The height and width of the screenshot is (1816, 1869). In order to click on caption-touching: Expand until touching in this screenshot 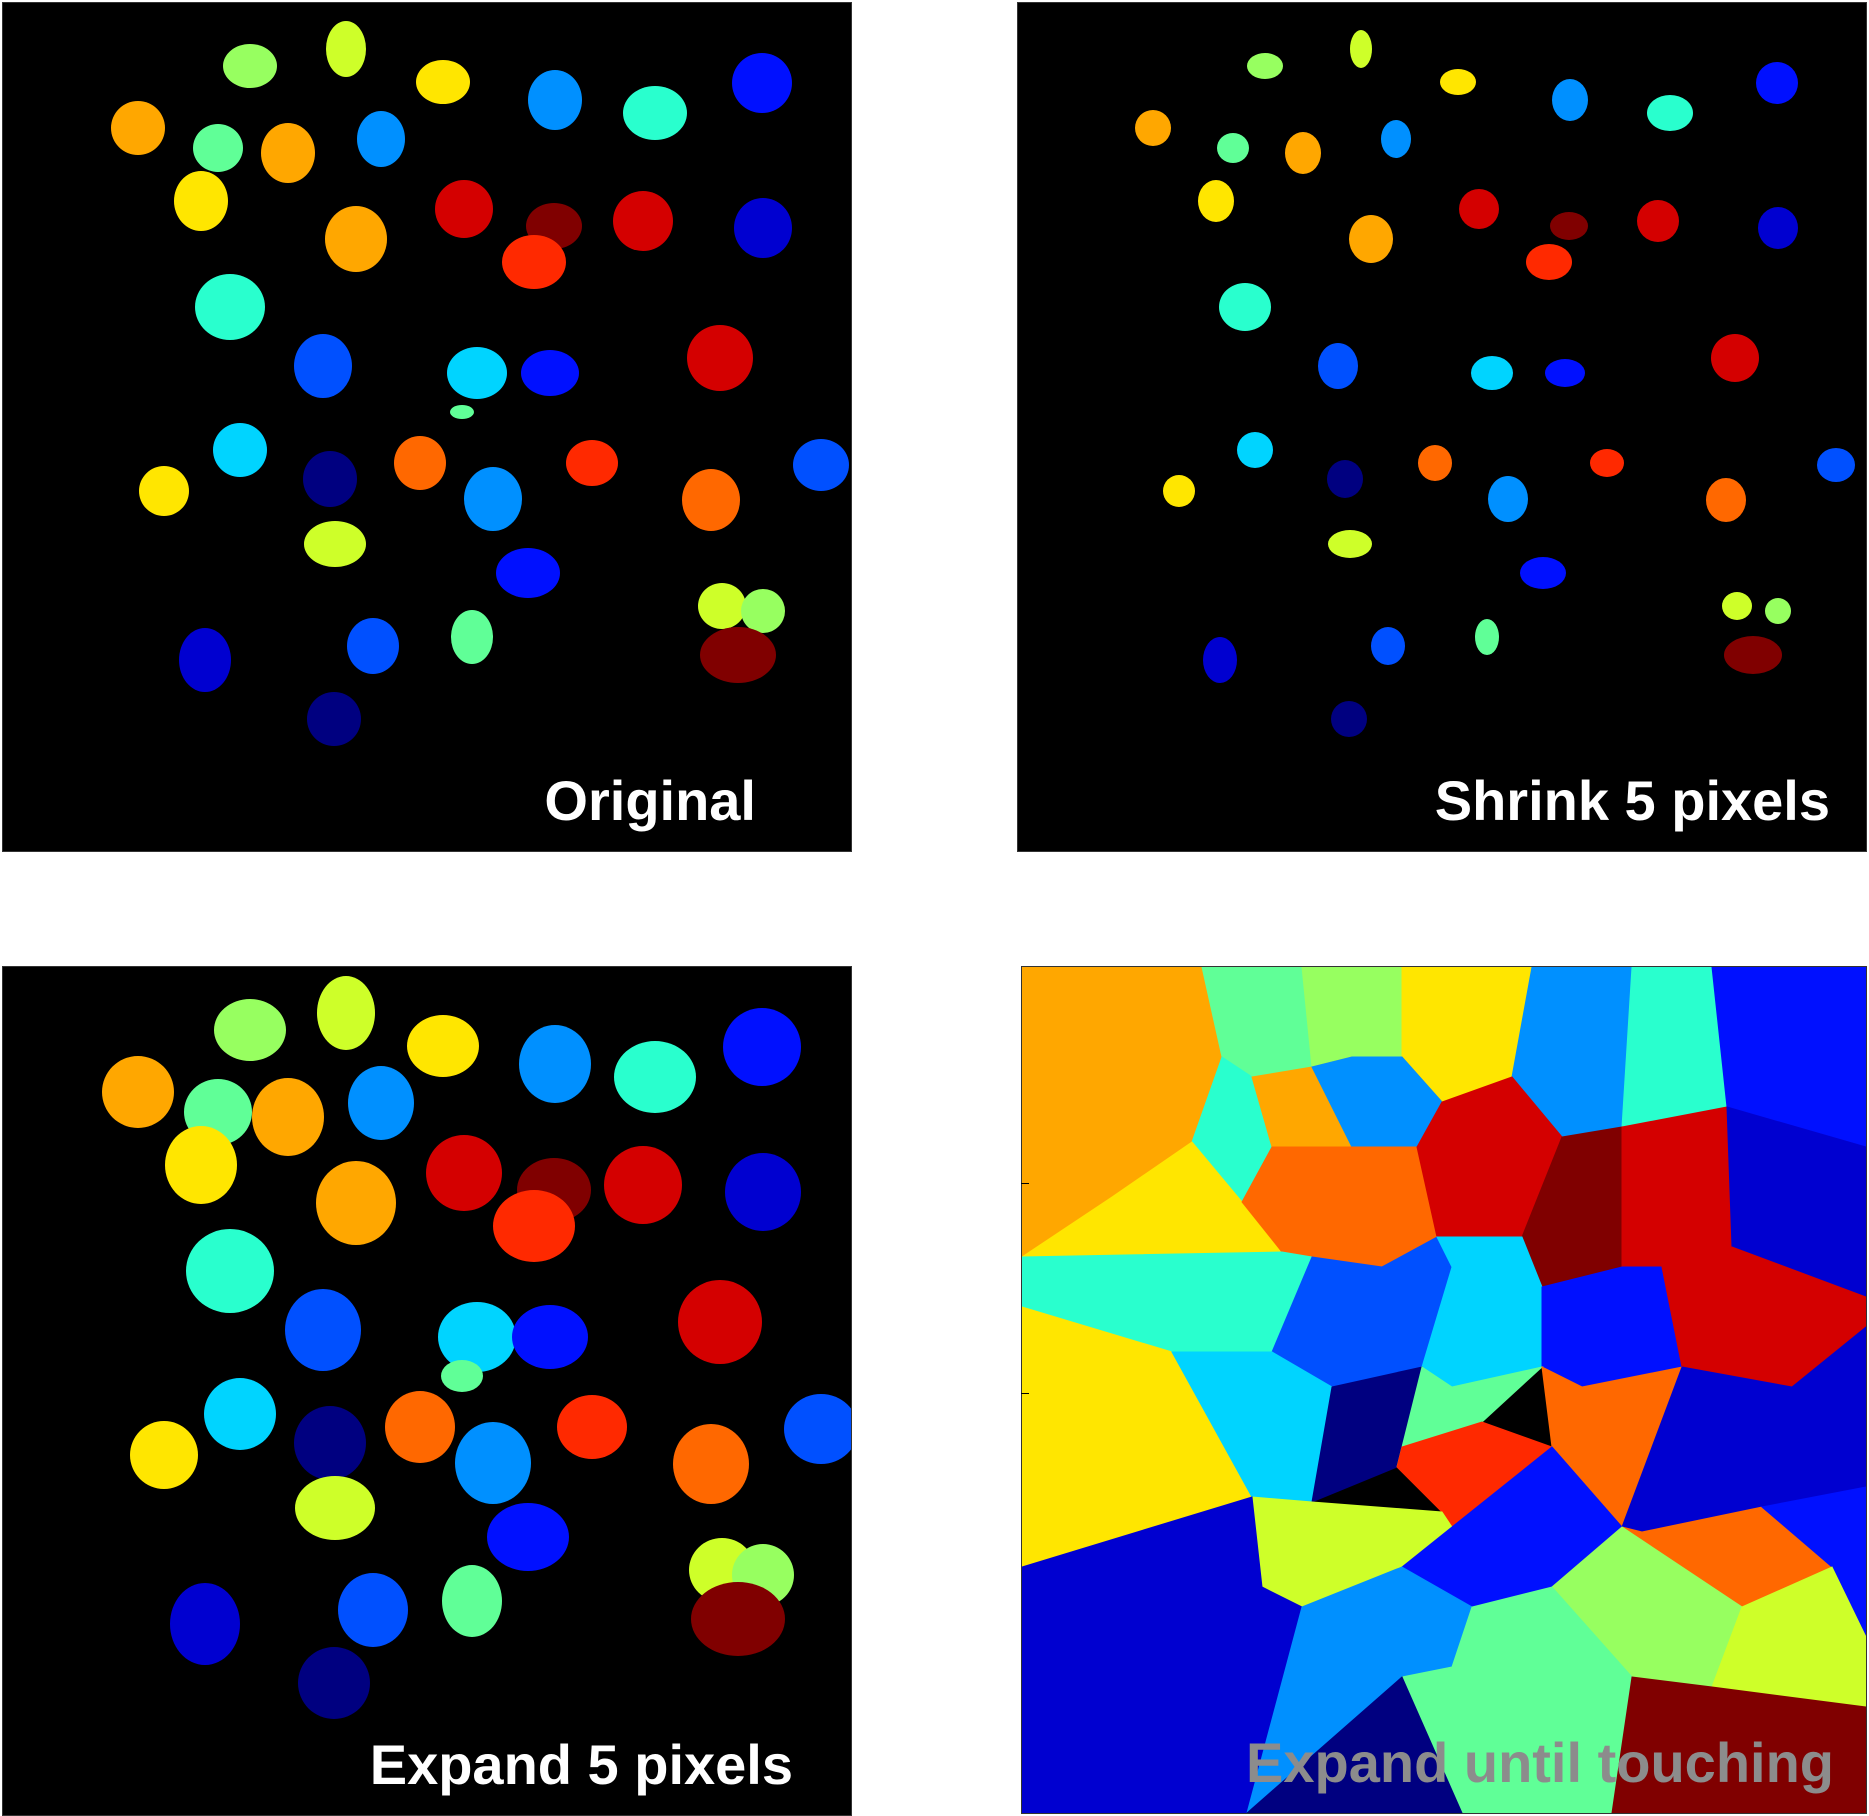, I will do `click(1540, 1762)`.